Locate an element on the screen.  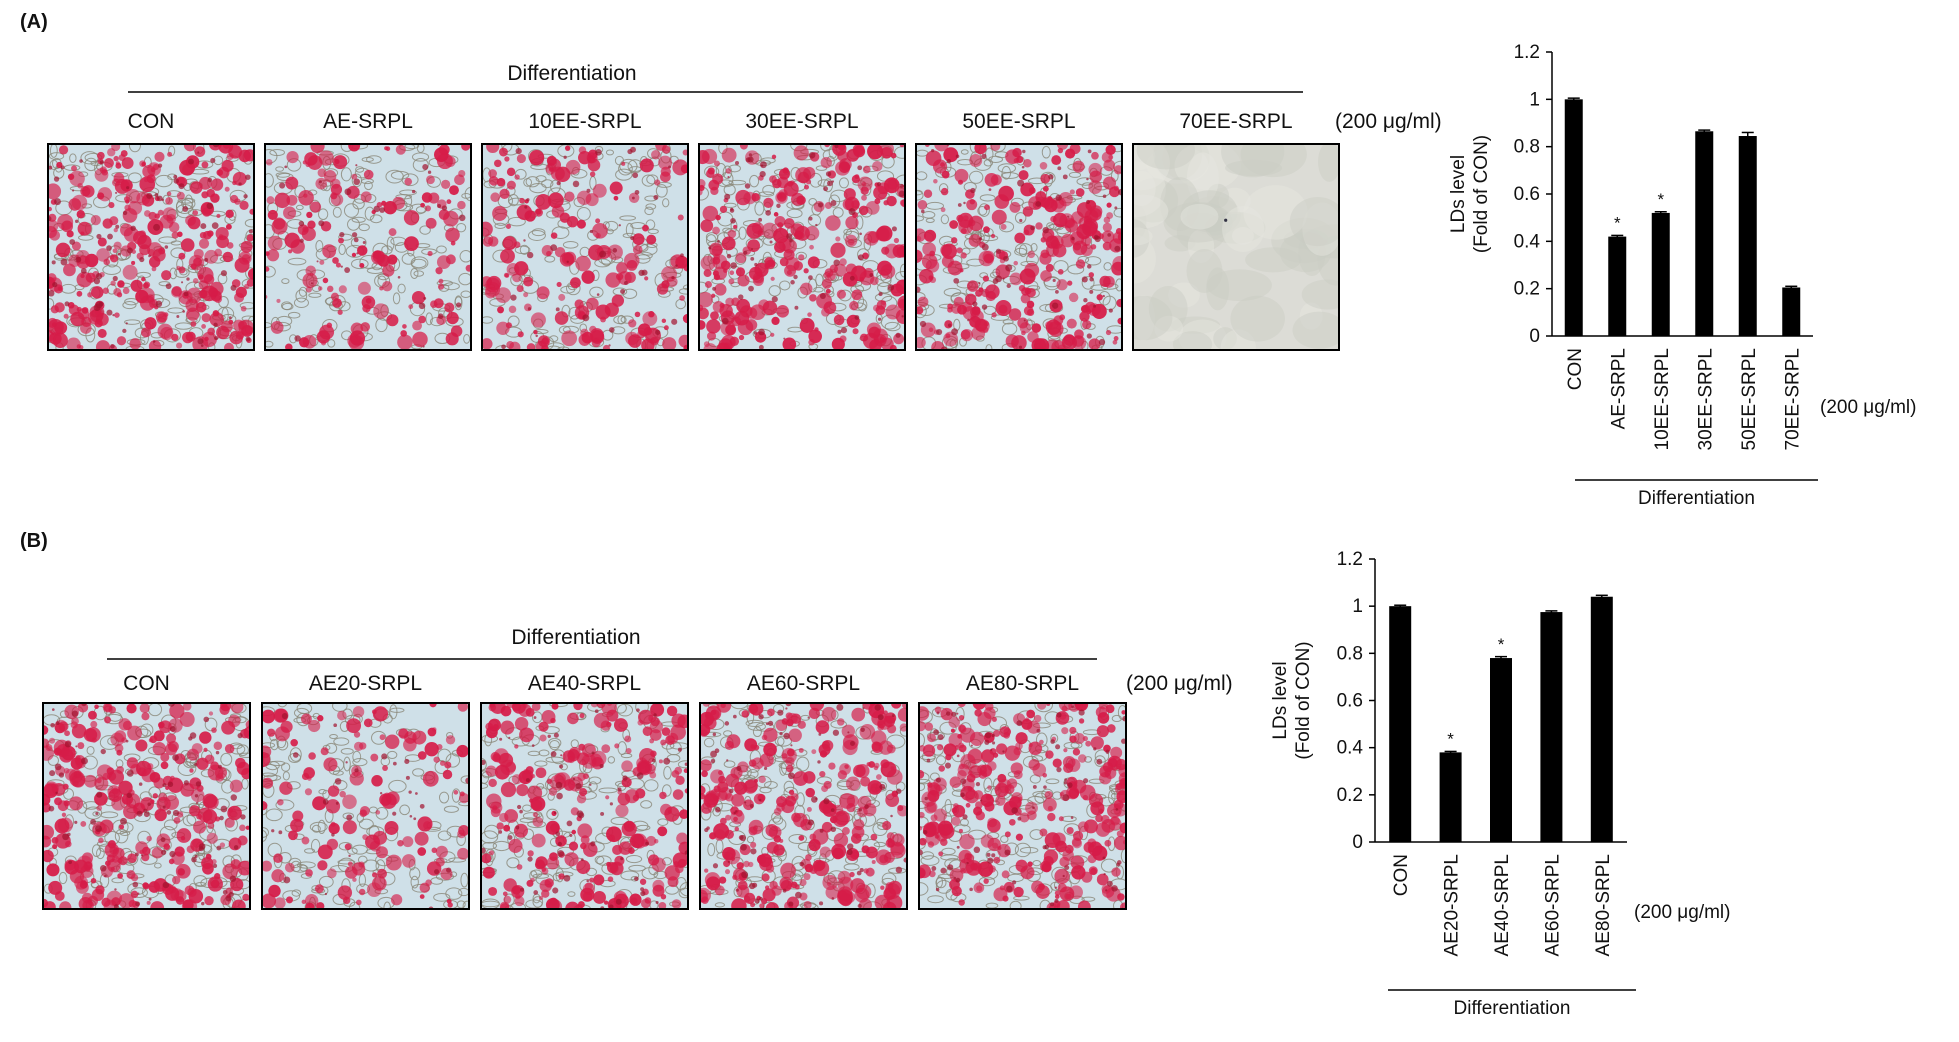
bar-ae20-srpl is located at coordinates (1450, 797).